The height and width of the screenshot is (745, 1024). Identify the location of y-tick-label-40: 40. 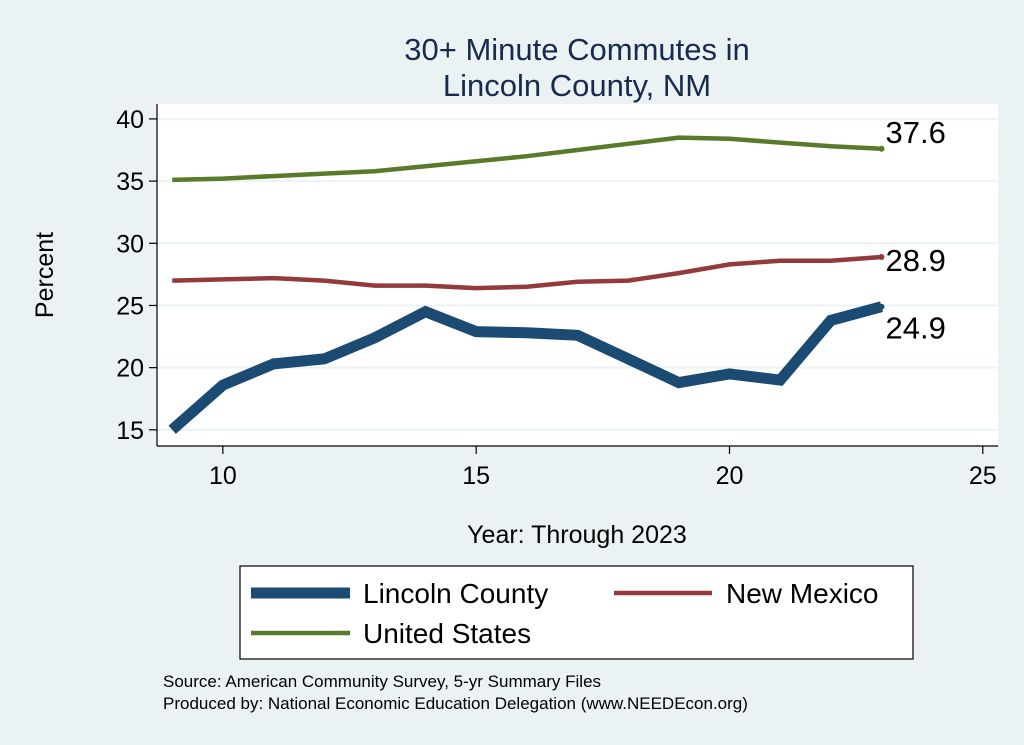
(130, 120).